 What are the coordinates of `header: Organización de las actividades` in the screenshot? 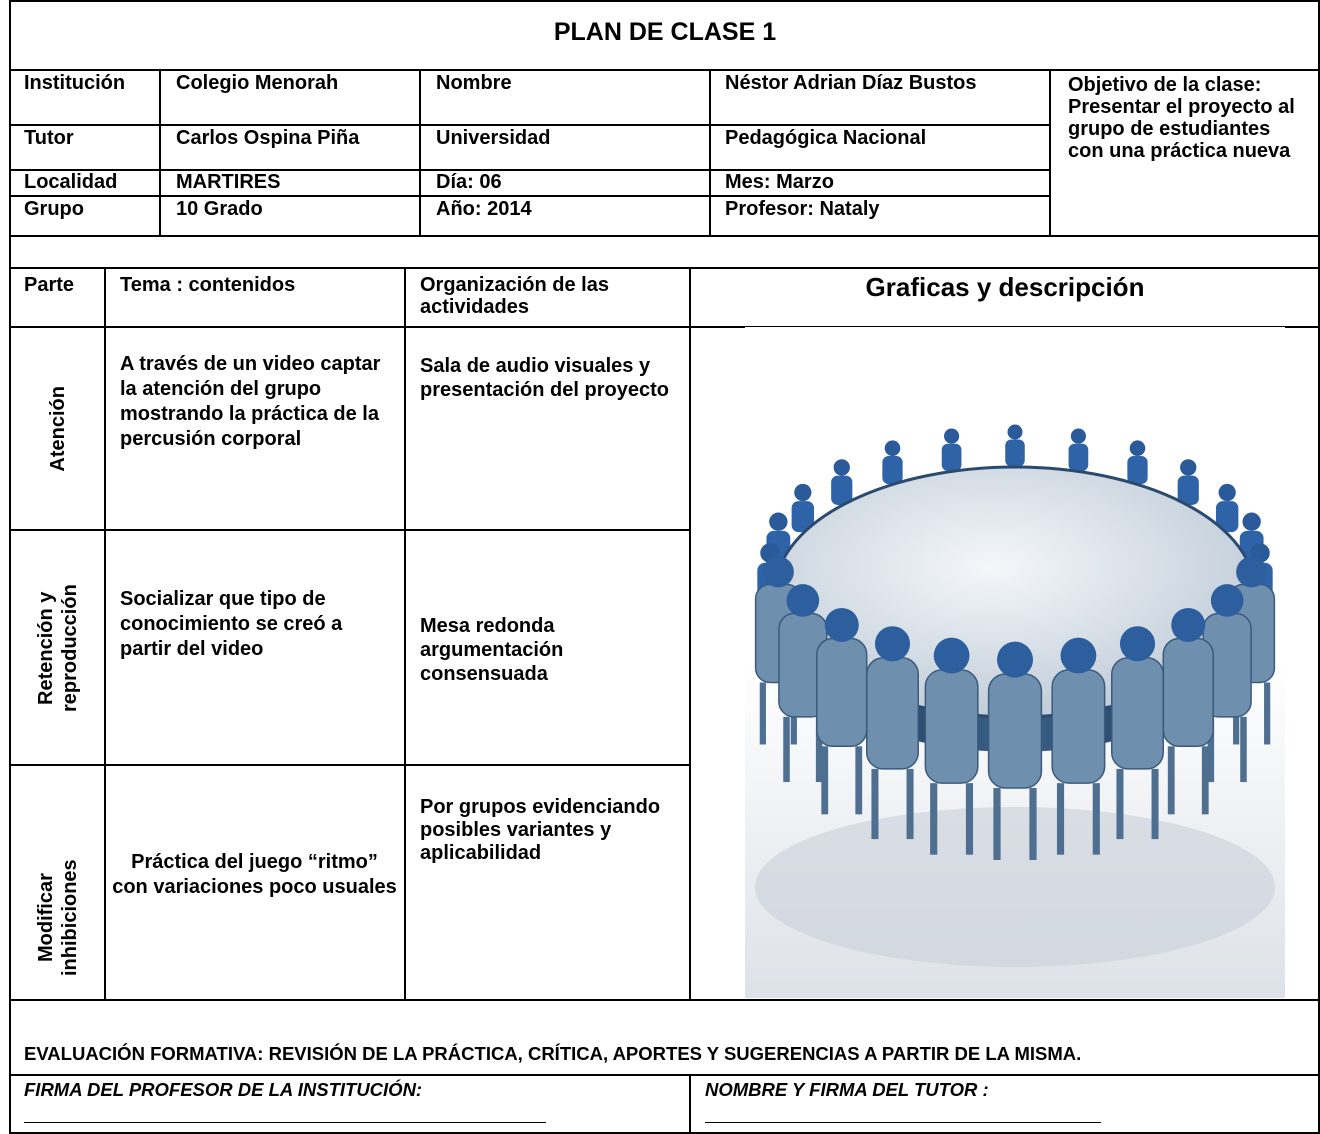 It's located at (514, 296).